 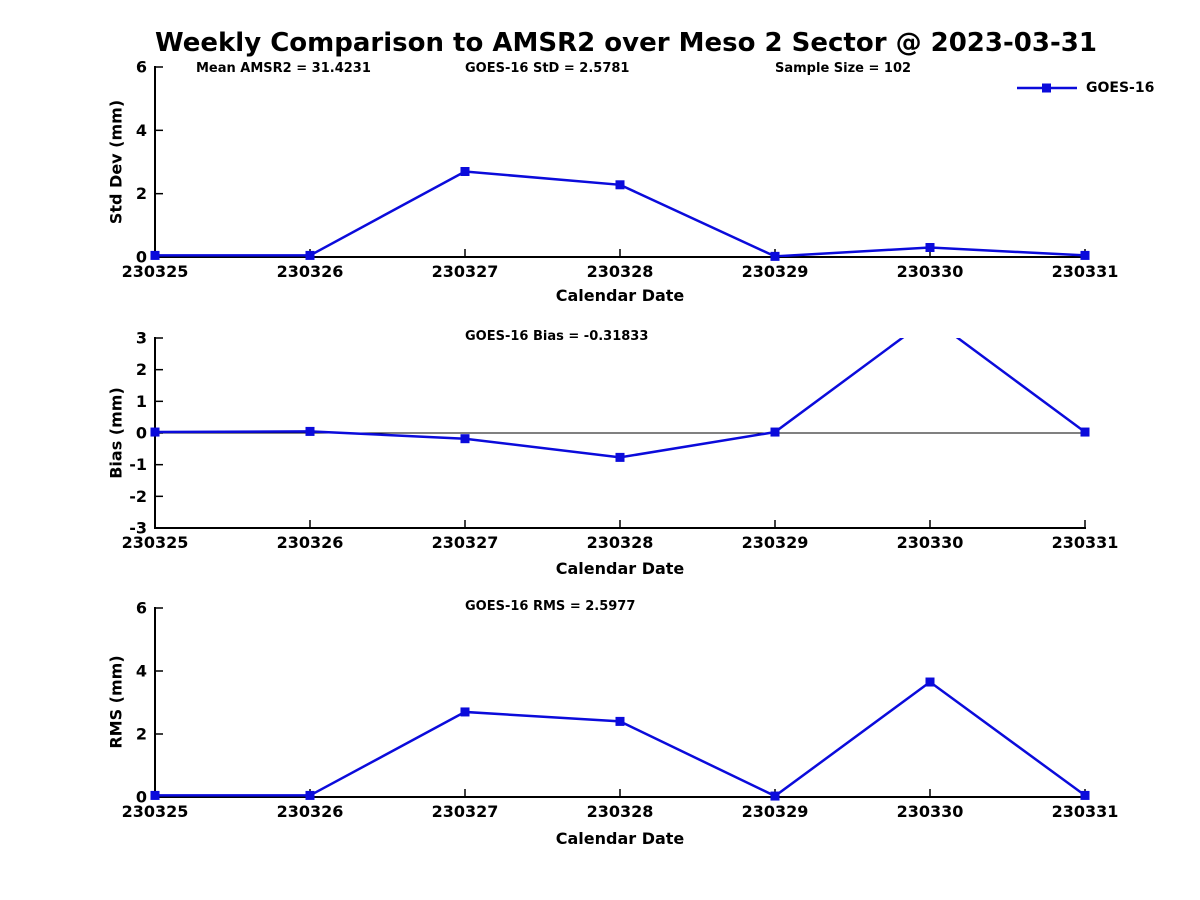 What do you see at coordinates (620, 568) in the screenshot?
I see `bias-x-axis-label: Calendar Date` at bounding box center [620, 568].